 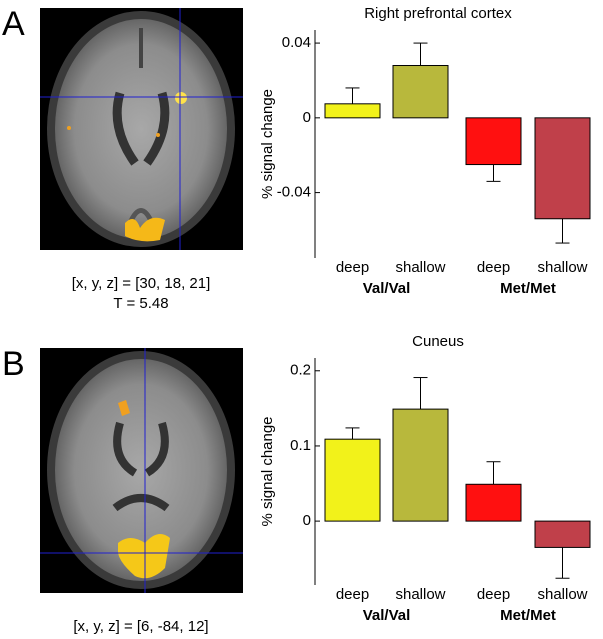 I want to click on chart-title: Right prefrontal cortex, so click(x=438, y=13).